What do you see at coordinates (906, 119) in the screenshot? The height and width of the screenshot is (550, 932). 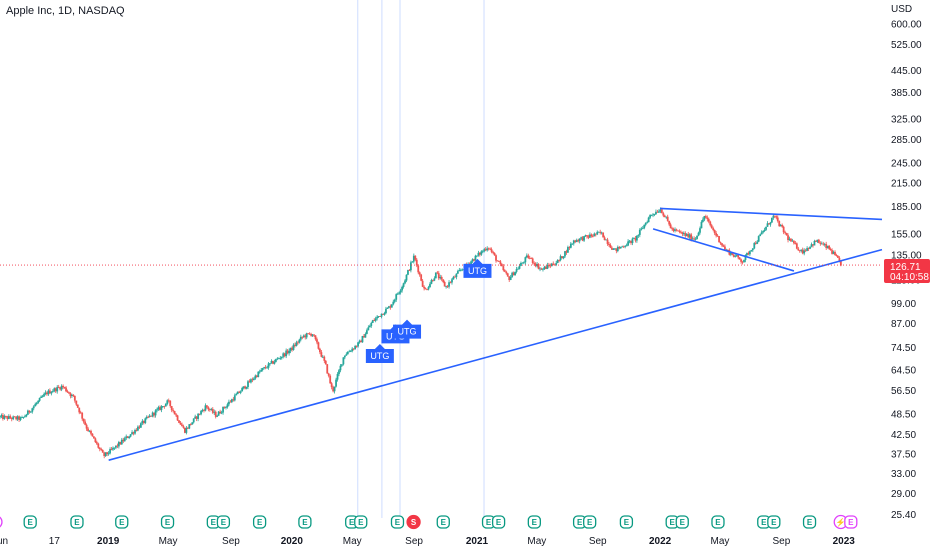 I see `price-tick-label: 325.00` at bounding box center [906, 119].